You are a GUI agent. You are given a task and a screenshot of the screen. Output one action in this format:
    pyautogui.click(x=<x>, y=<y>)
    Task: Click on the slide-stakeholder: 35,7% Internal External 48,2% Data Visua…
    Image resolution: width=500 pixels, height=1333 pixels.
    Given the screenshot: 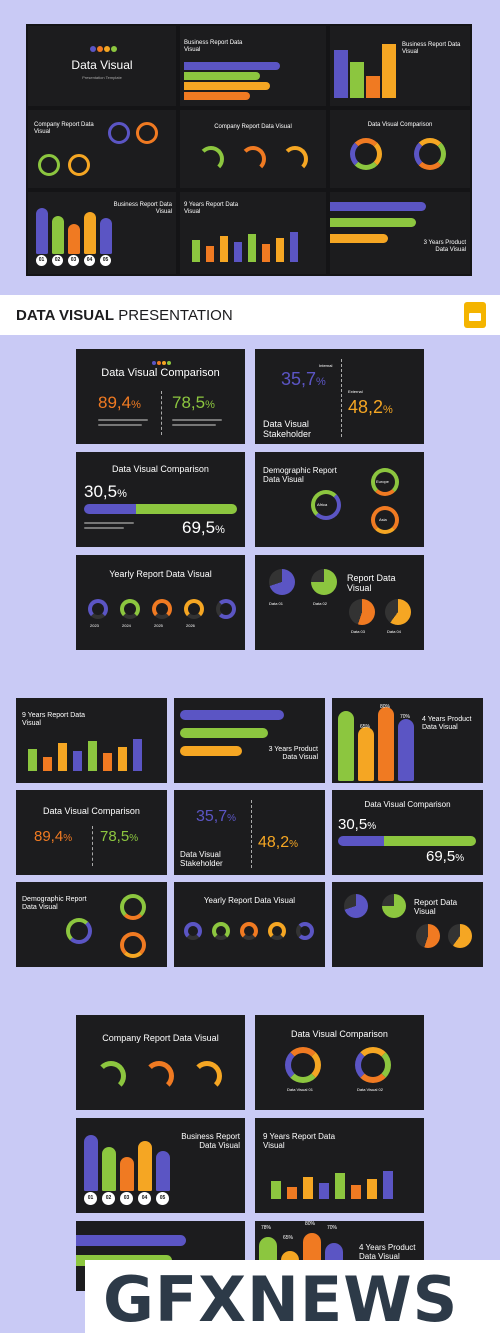 What is the action you would take?
    pyautogui.click(x=339, y=396)
    